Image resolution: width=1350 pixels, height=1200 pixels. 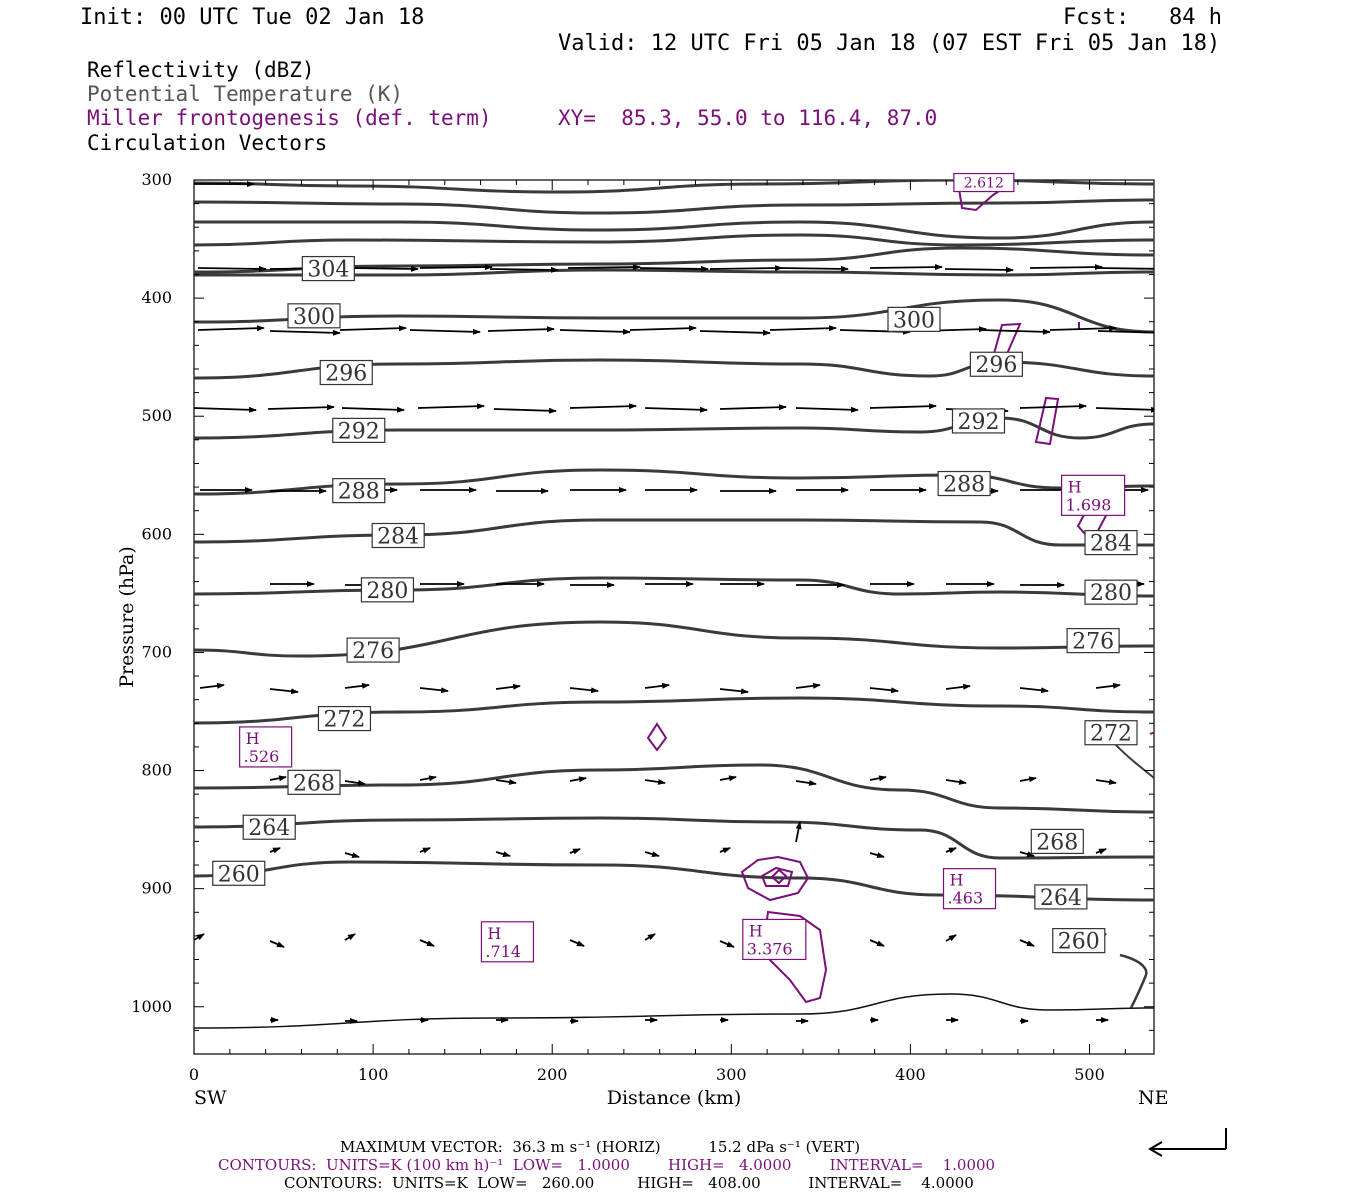 What do you see at coordinates (1089, 504) in the screenshot?
I see `svg-text: 1.698` at bounding box center [1089, 504].